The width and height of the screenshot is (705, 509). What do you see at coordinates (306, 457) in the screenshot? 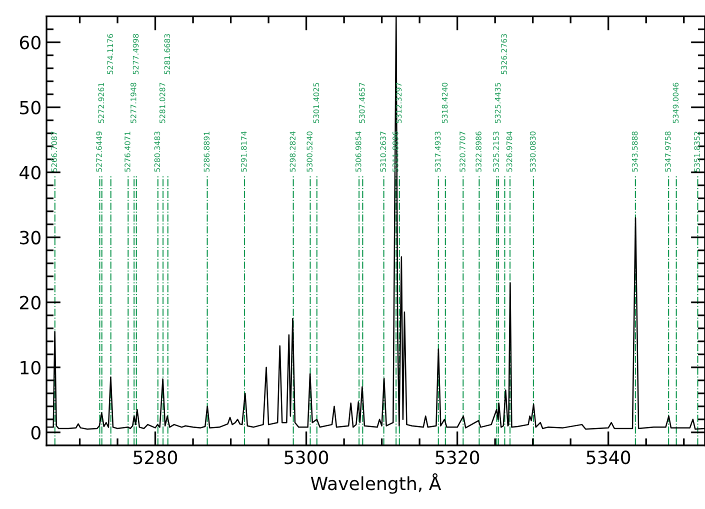
I see `x-tick-label: 5300` at bounding box center [306, 457].